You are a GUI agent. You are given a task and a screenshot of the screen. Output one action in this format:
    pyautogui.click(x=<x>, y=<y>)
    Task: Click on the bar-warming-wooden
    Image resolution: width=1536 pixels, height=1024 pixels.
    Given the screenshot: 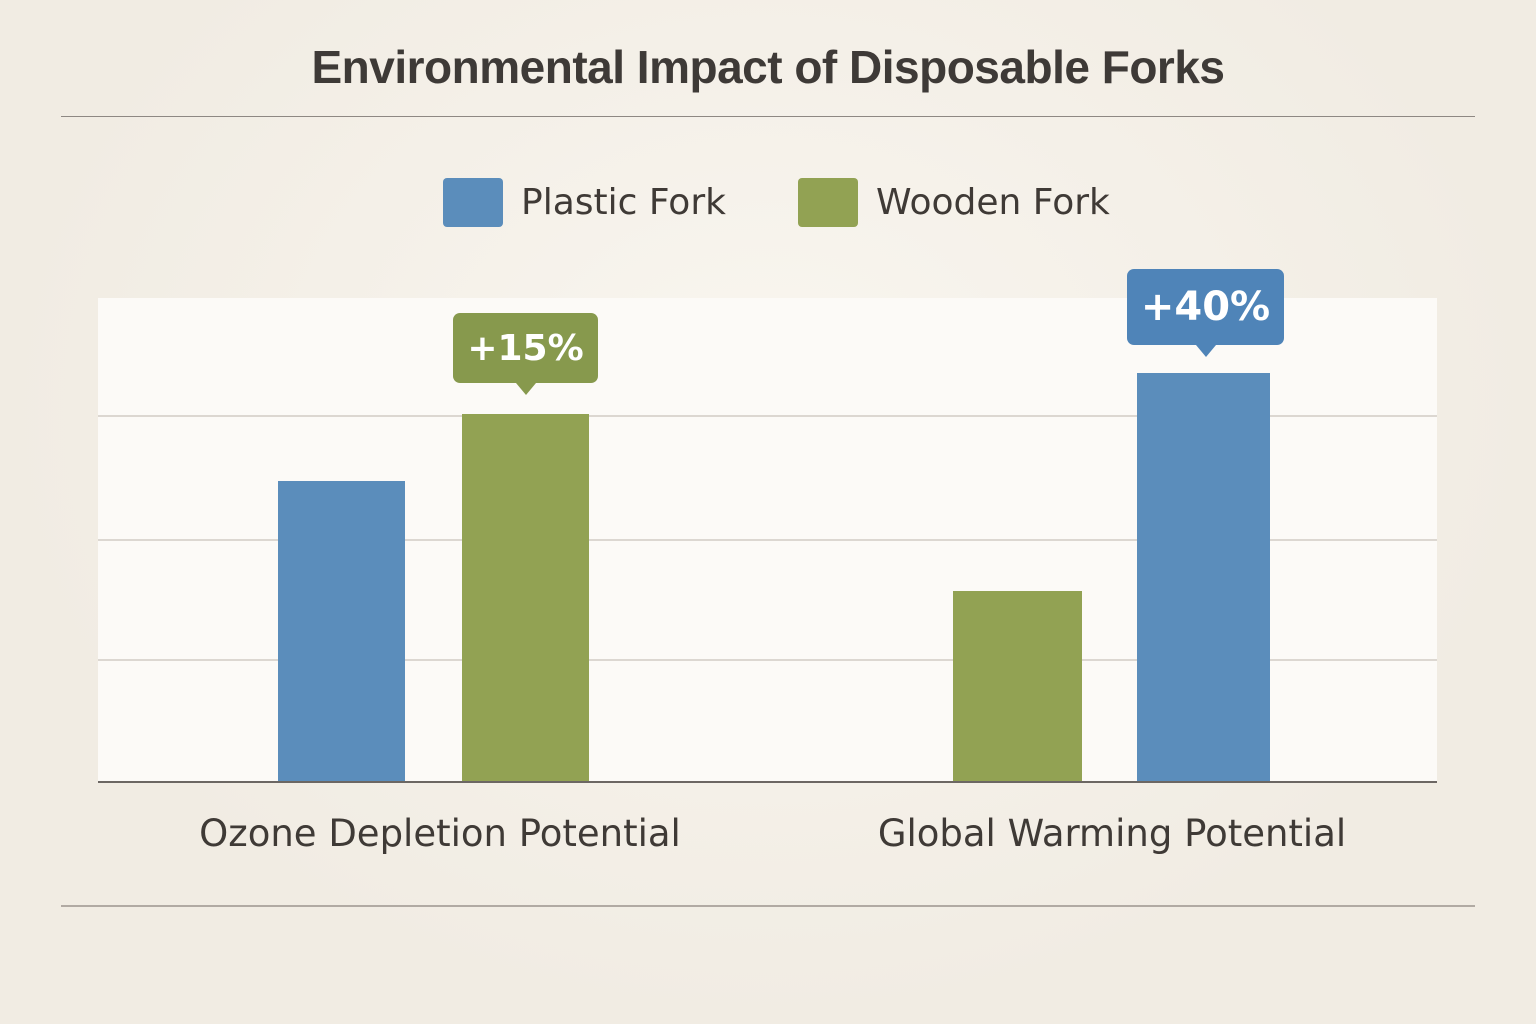 What is the action you would take?
    pyautogui.click(x=1017, y=686)
    